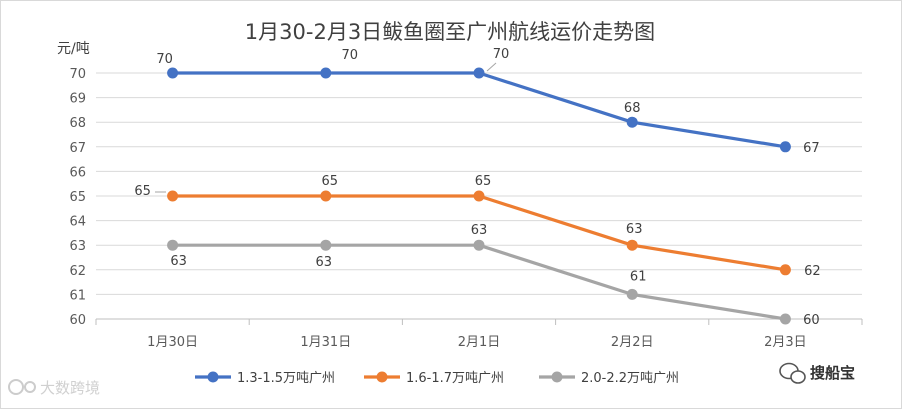 The image size is (902, 409). I want to click on y-tick-label: 60, so click(77, 320).